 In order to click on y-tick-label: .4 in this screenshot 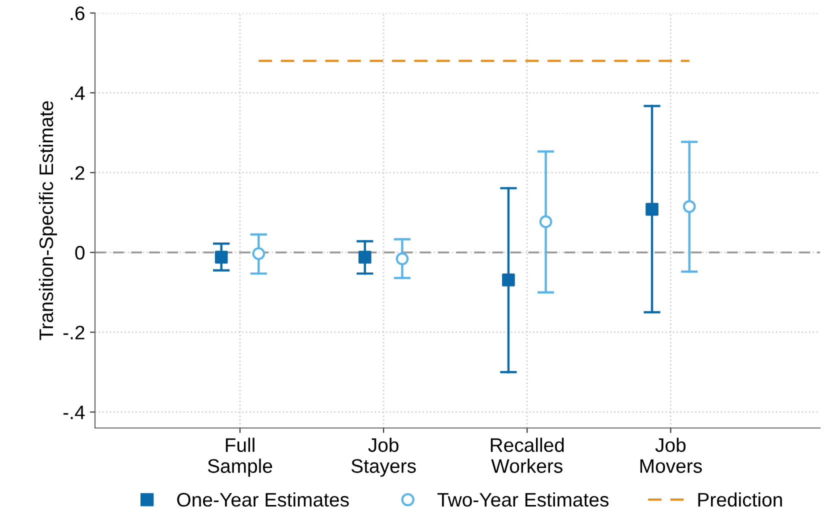, I will do `click(77, 93)`.